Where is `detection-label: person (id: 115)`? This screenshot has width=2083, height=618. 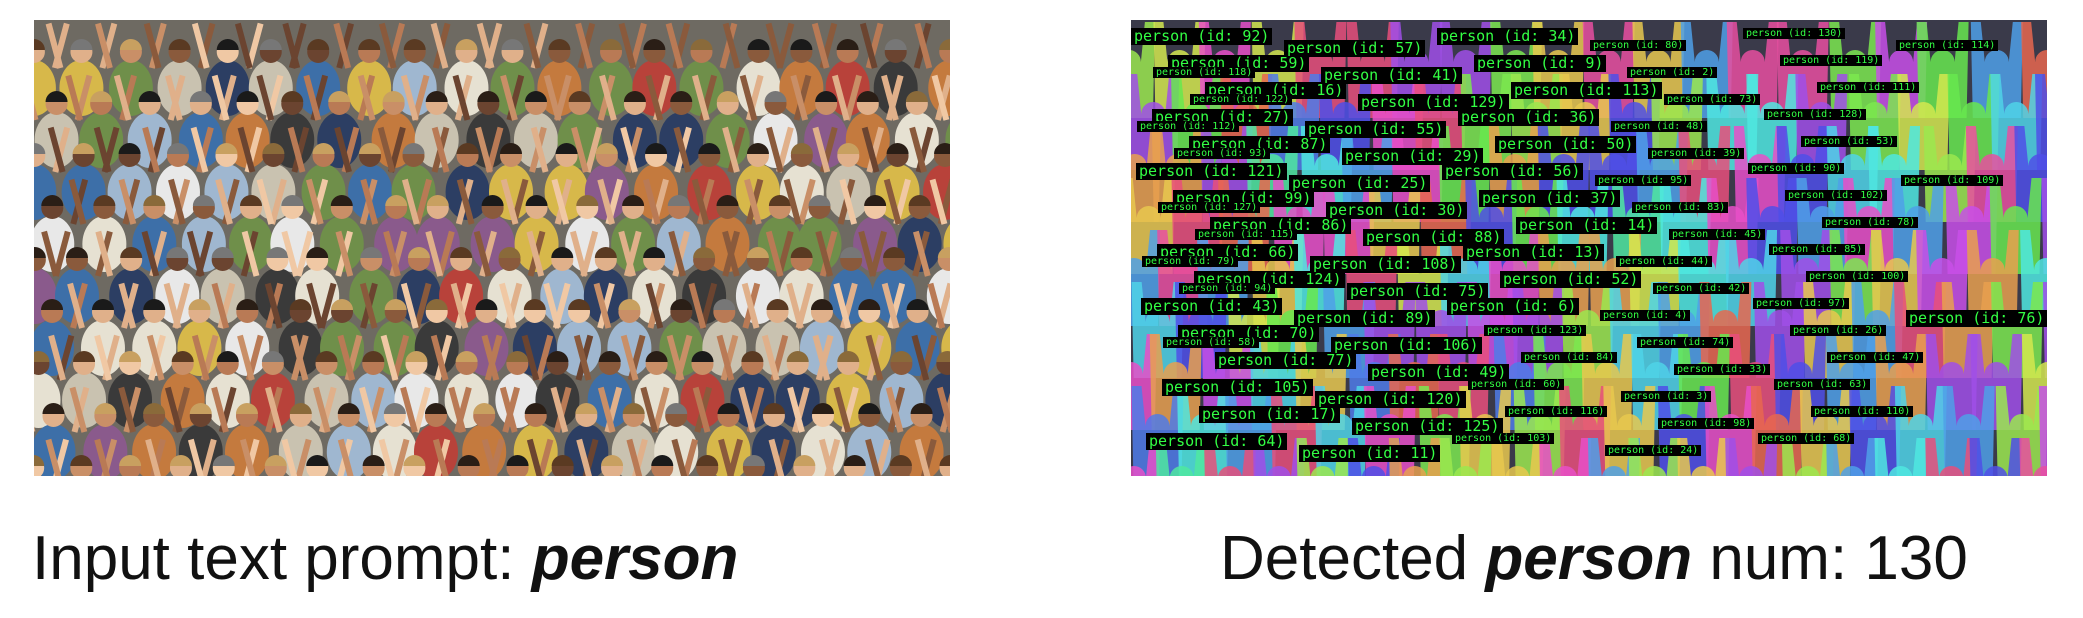 detection-label: person (id: 115) is located at coordinates (1246, 234).